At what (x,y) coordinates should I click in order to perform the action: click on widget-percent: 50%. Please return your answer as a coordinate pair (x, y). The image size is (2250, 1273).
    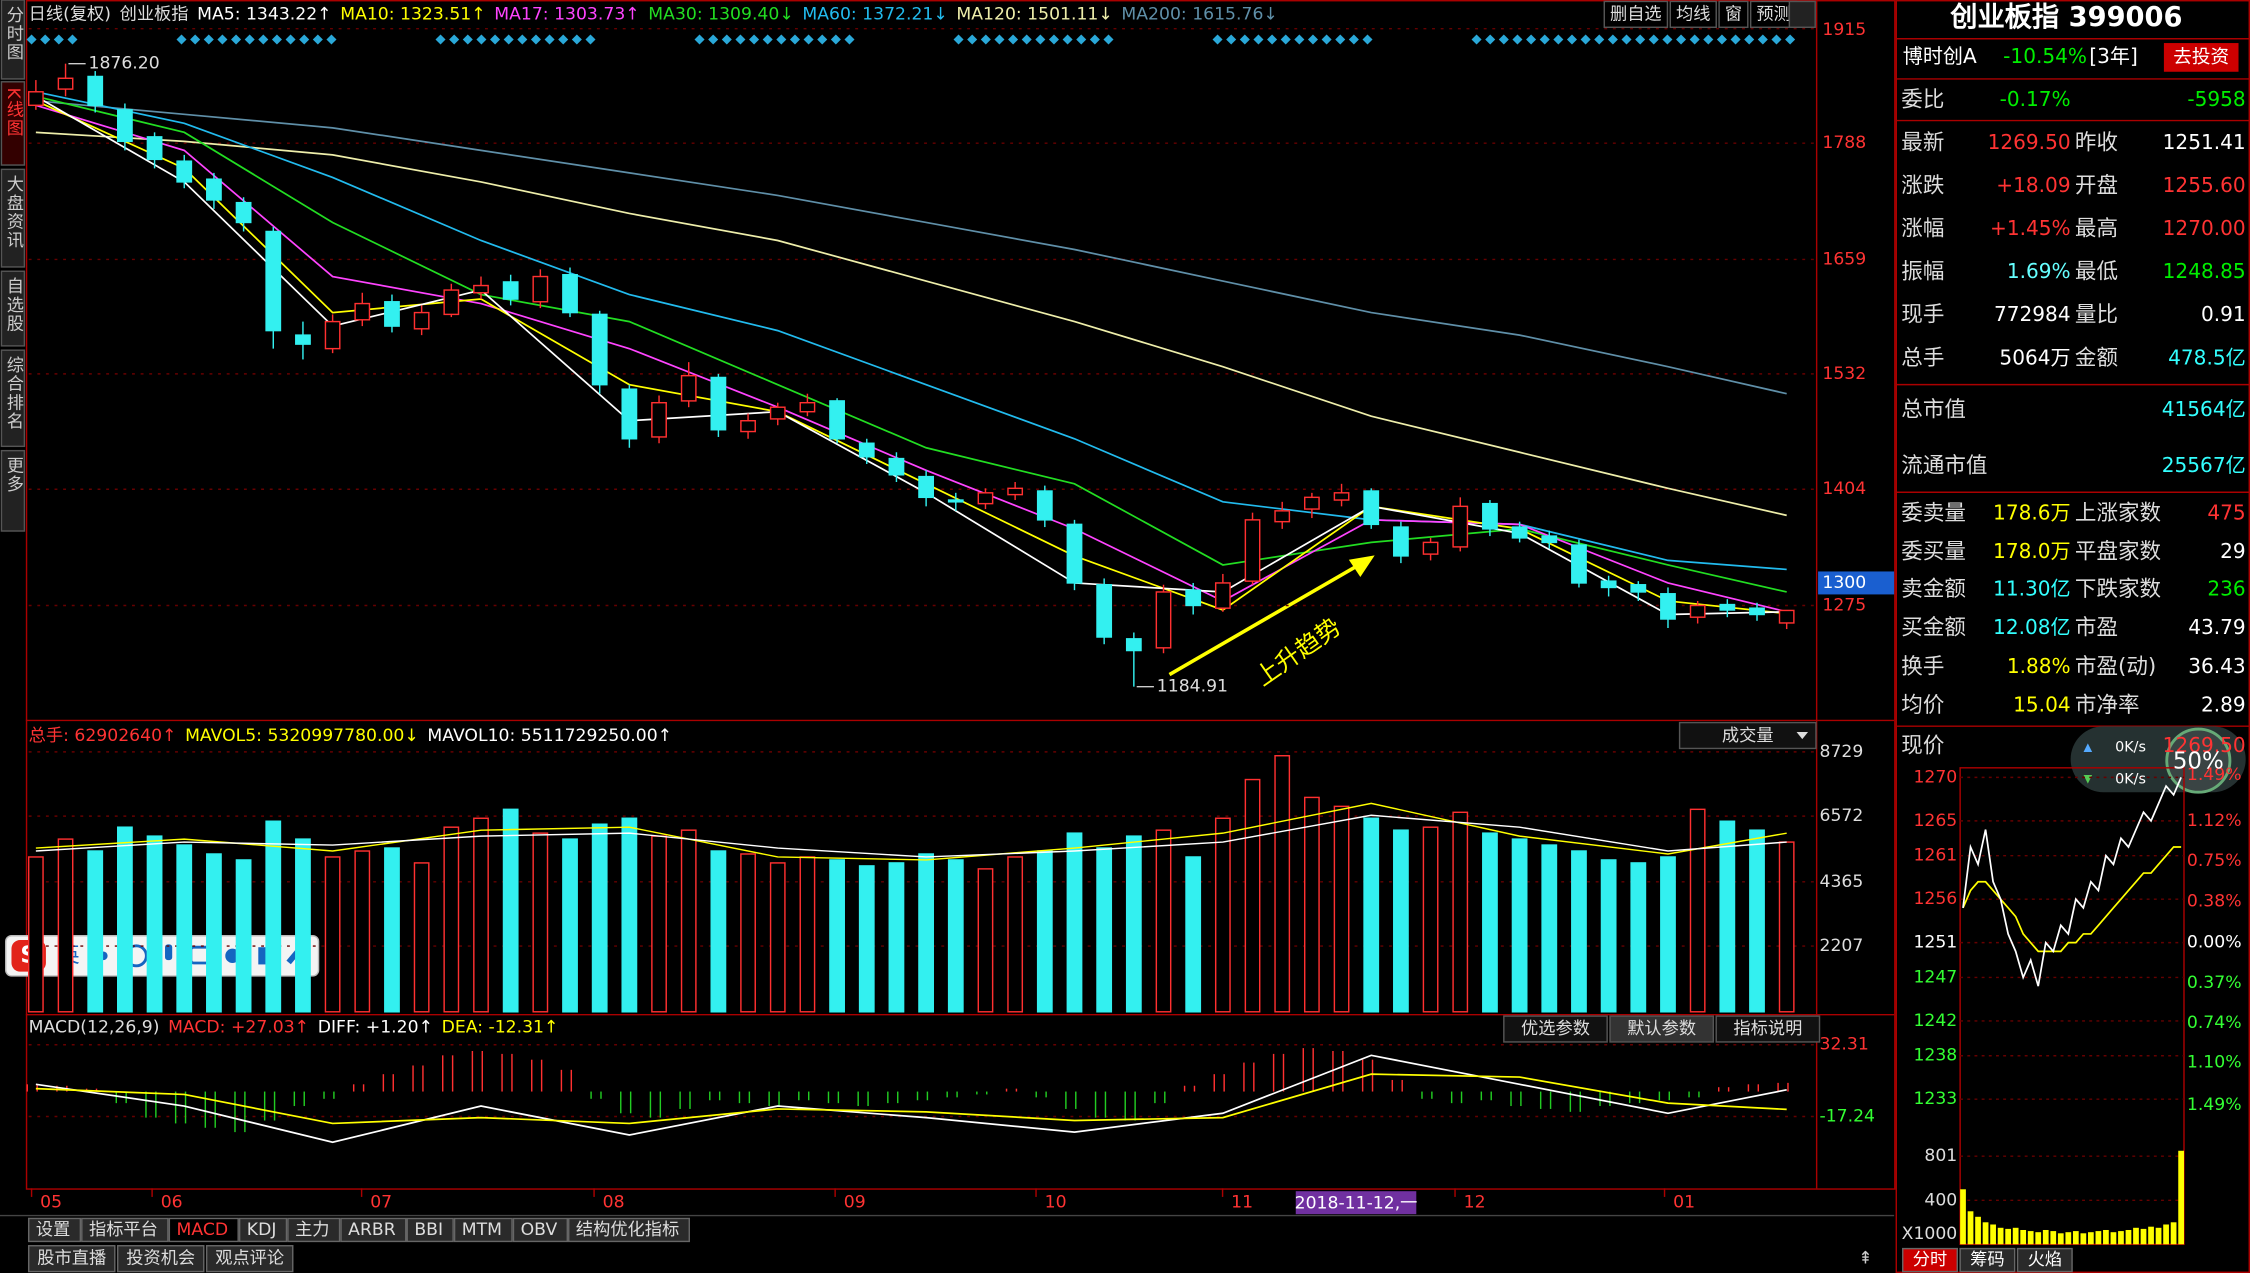
    Looking at the image, I should click on (2198, 762).